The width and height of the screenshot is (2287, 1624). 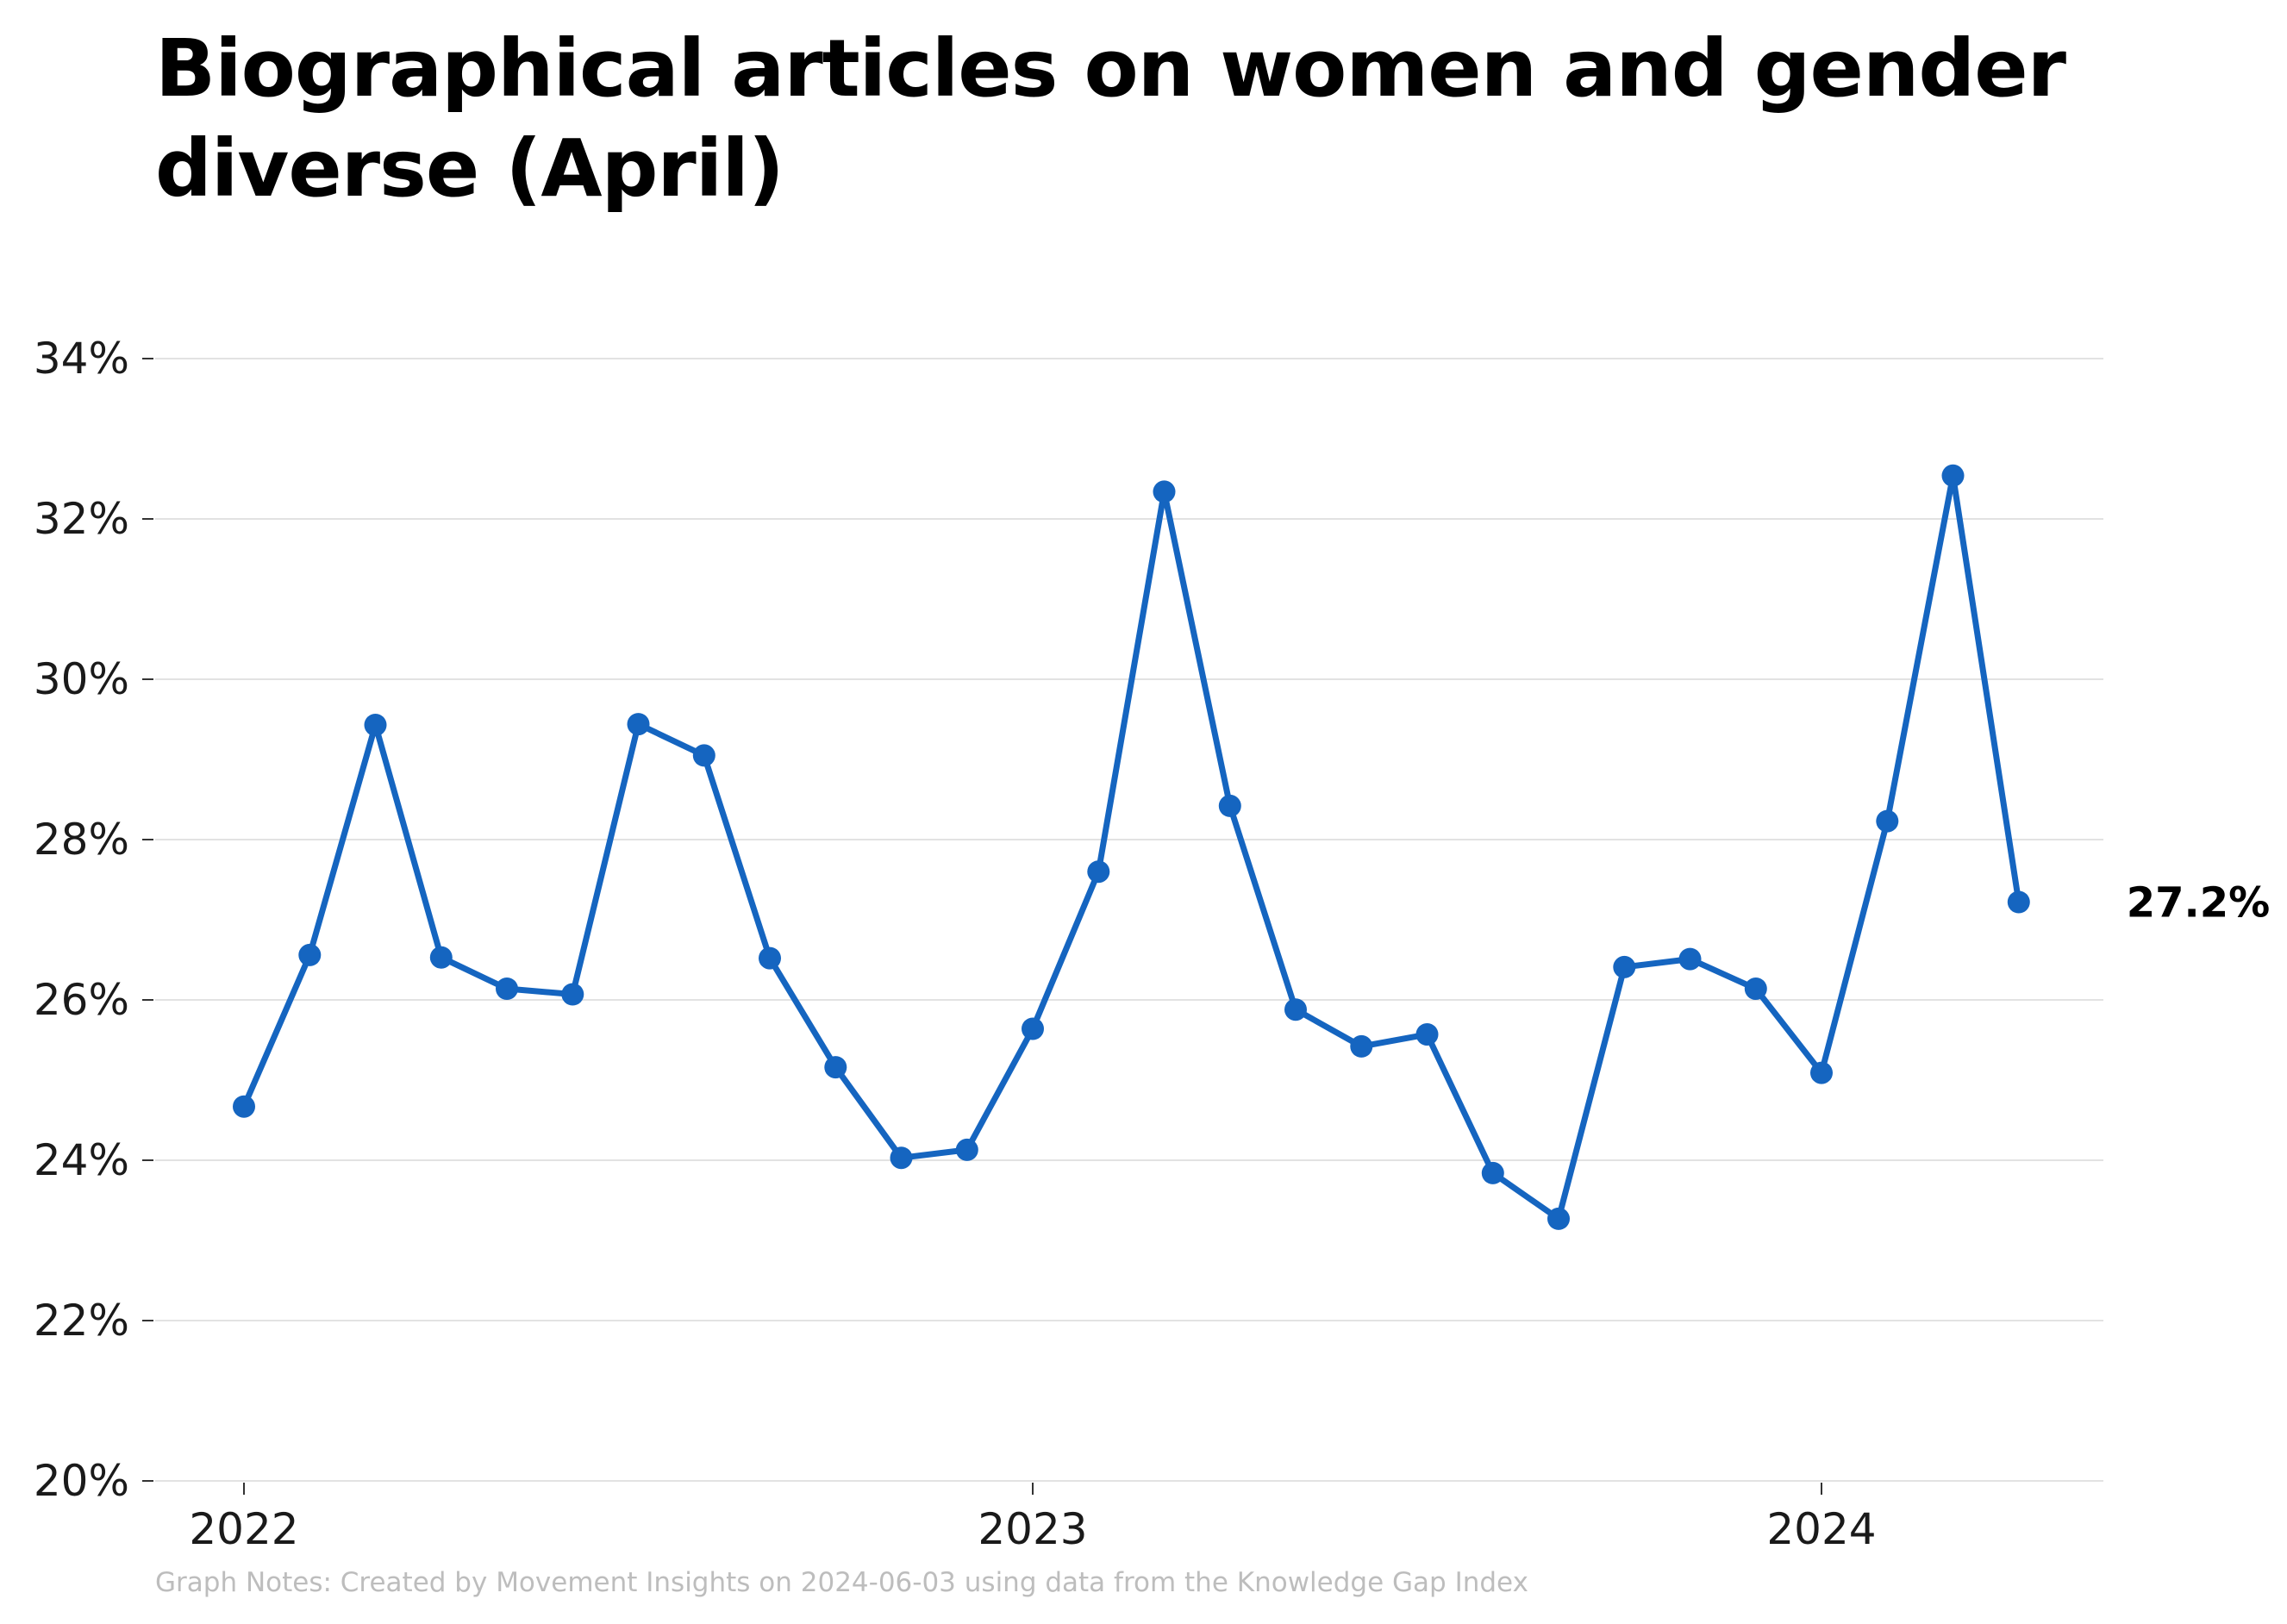 What do you see at coordinates (1032, 1529) in the screenshot?
I see `x-tick-label: 2023` at bounding box center [1032, 1529].